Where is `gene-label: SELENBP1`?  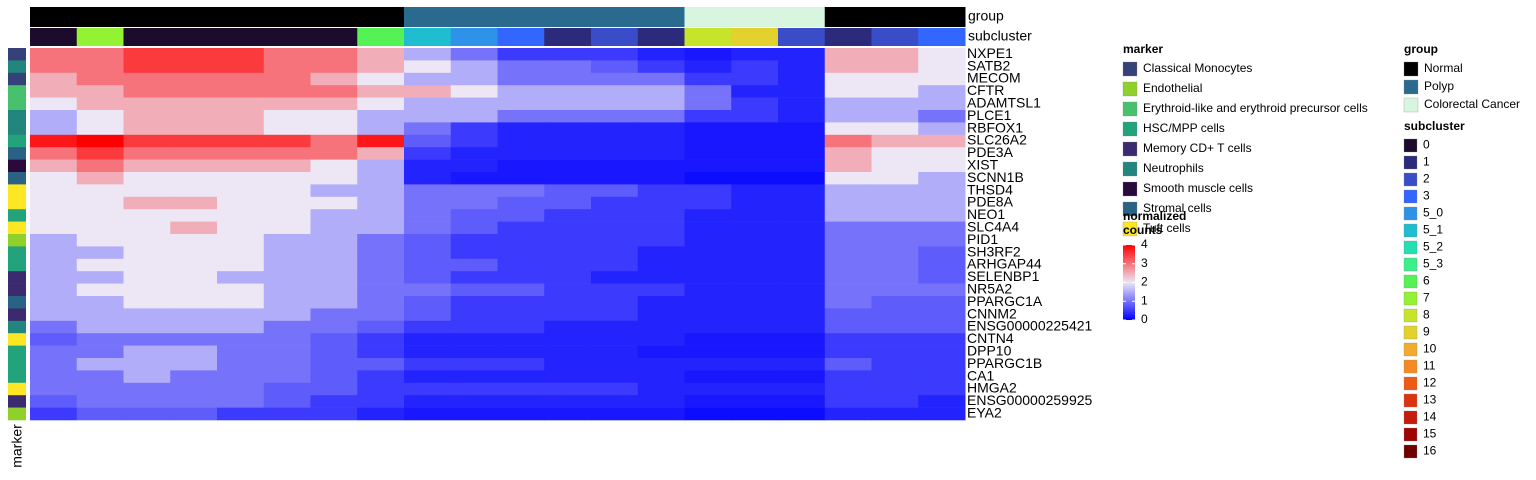 gene-label: SELENBP1 is located at coordinates (1003, 276).